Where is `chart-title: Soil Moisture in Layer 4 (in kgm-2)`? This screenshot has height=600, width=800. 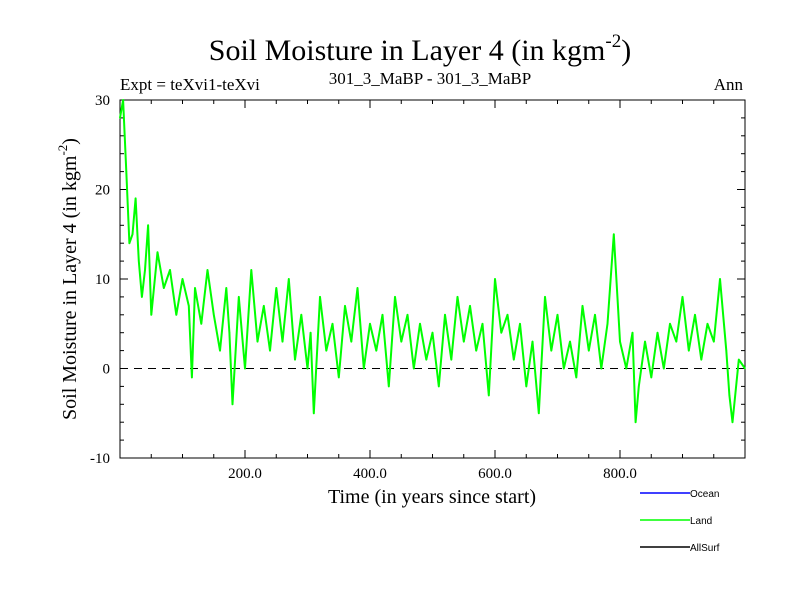 chart-title: Soil Moisture in Layer 4 (in kgm-2) is located at coordinates (420, 49).